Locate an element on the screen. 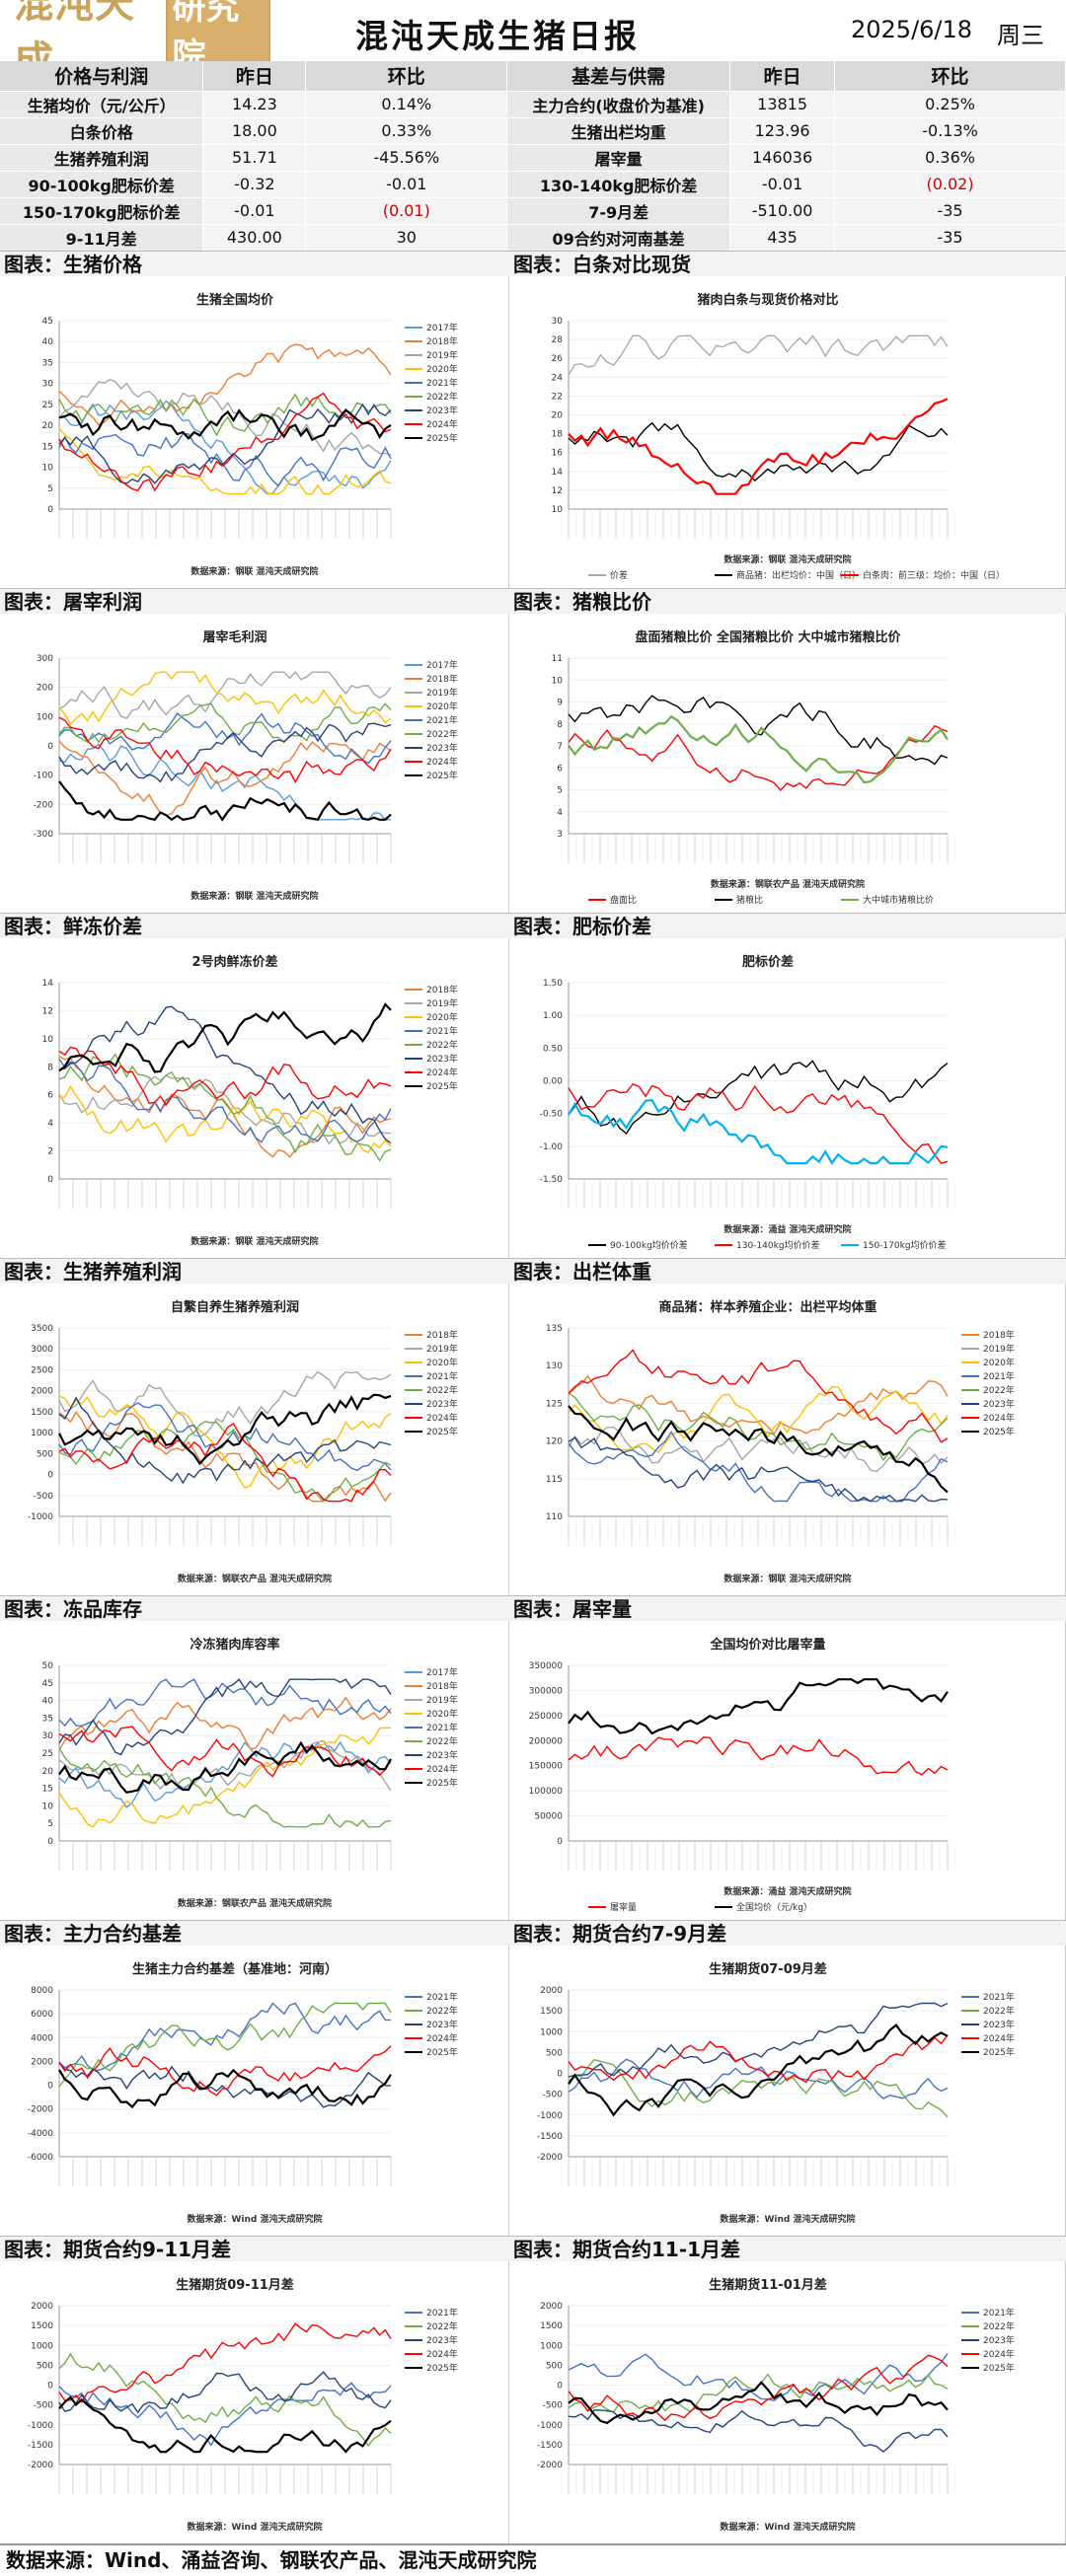 This screenshot has width=1066, height=2576. section-title: 图表：主力合约基差 is located at coordinates (254, 1933).